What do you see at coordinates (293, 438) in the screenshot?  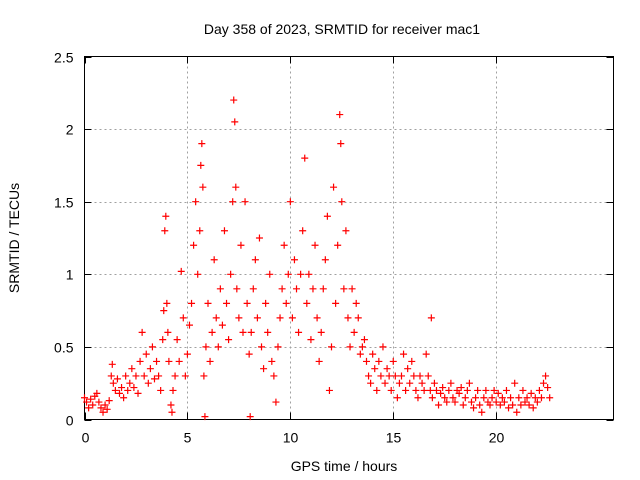 I see `x-tick-labels: 0 5 10 15 20` at bounding box center [293, 438].